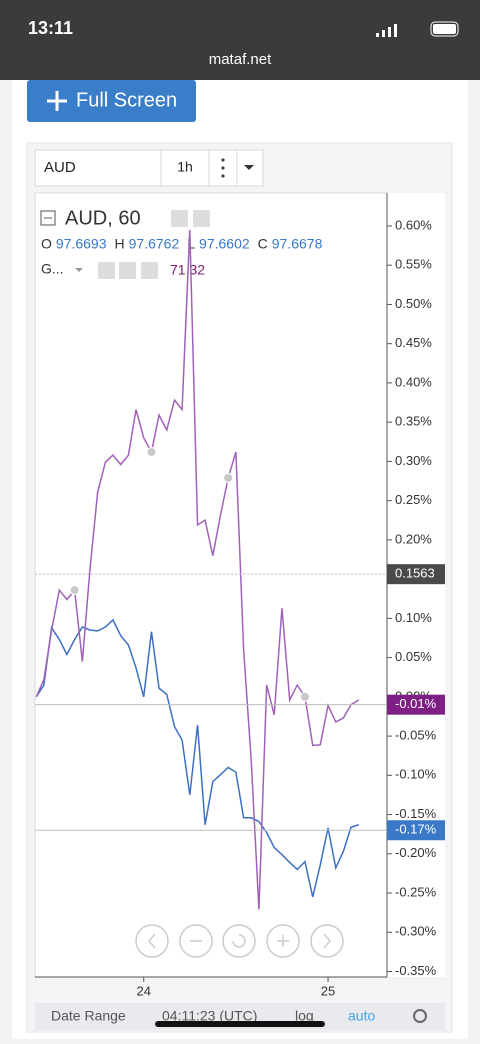 The height and width of the screenshot is (1044, 480). What do you see at coordinates (420, 1016) in the screenshot?
I see `settings-icon` at bounding box center [420, 1016].